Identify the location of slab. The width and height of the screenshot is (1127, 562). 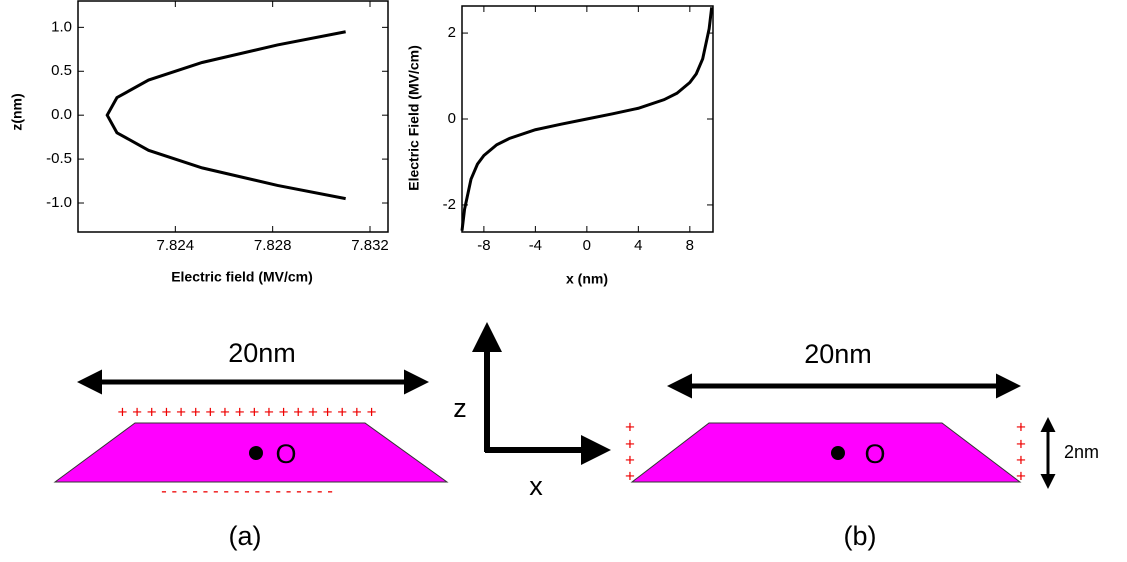
(826, 452).